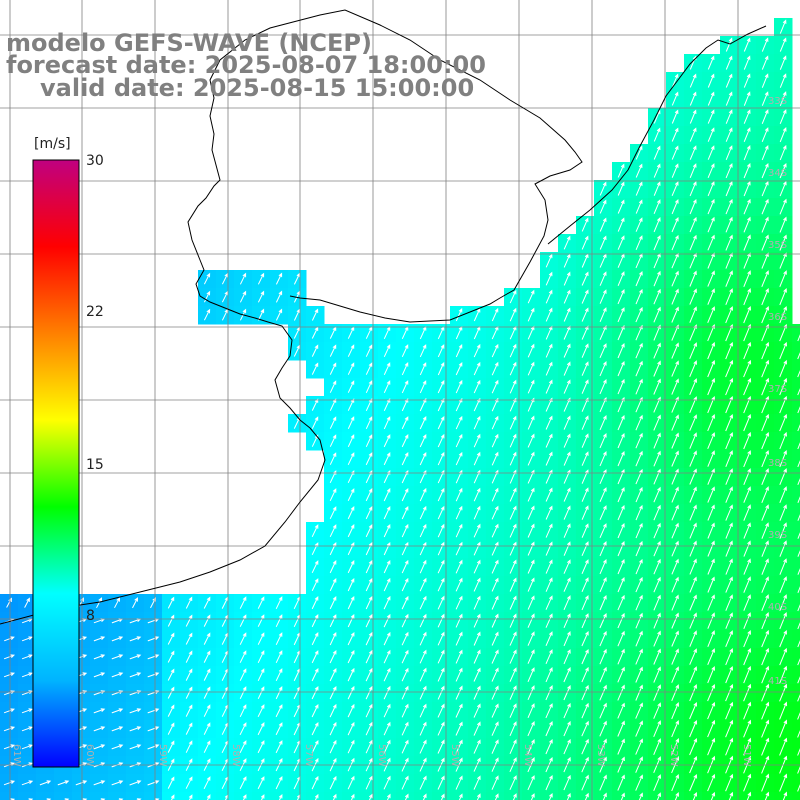  What do you see at coordinates (162, 755) in the screenshot?
I see `lon-label: 59W` at bounding box center [162, 755].